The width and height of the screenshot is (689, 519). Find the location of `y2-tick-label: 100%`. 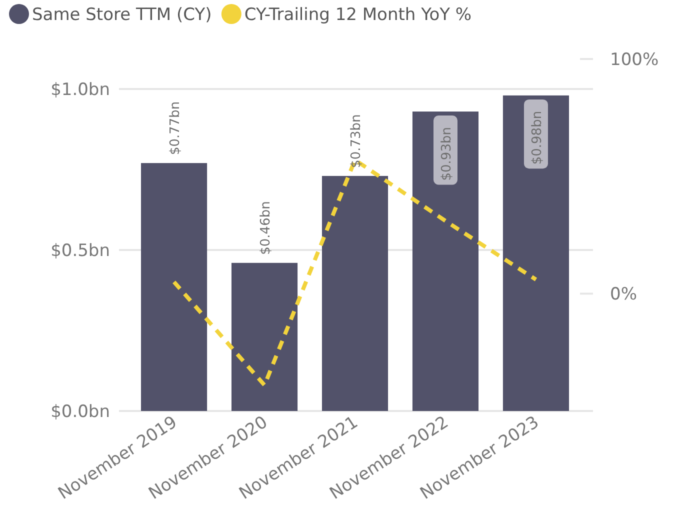

y2-tick-label: 100% is located at coordinates (634, 60).